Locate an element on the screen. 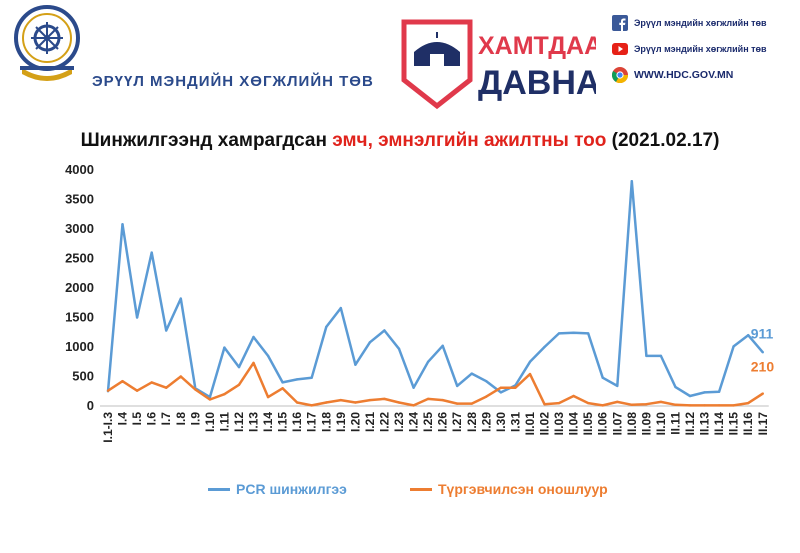  x-tick-label: II.01 is located at coordinates (530, 424).